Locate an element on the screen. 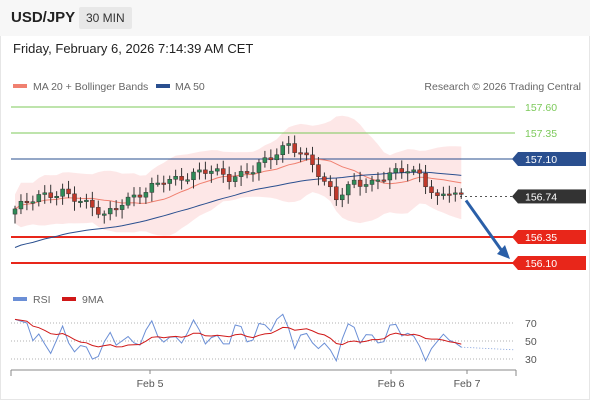 This screenshot has height=400, width=590. rsi-ma-line is located at coordinates (238, 333).